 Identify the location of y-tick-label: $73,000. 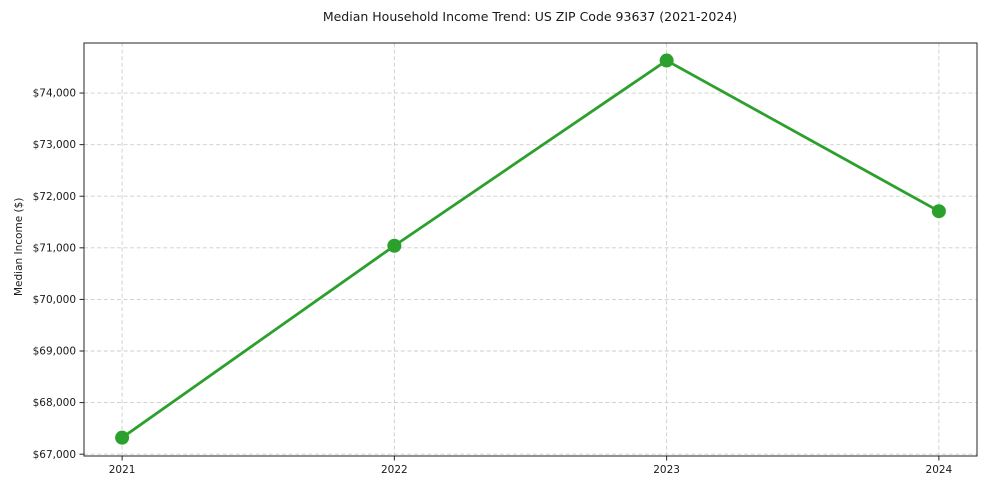
(54, 145).